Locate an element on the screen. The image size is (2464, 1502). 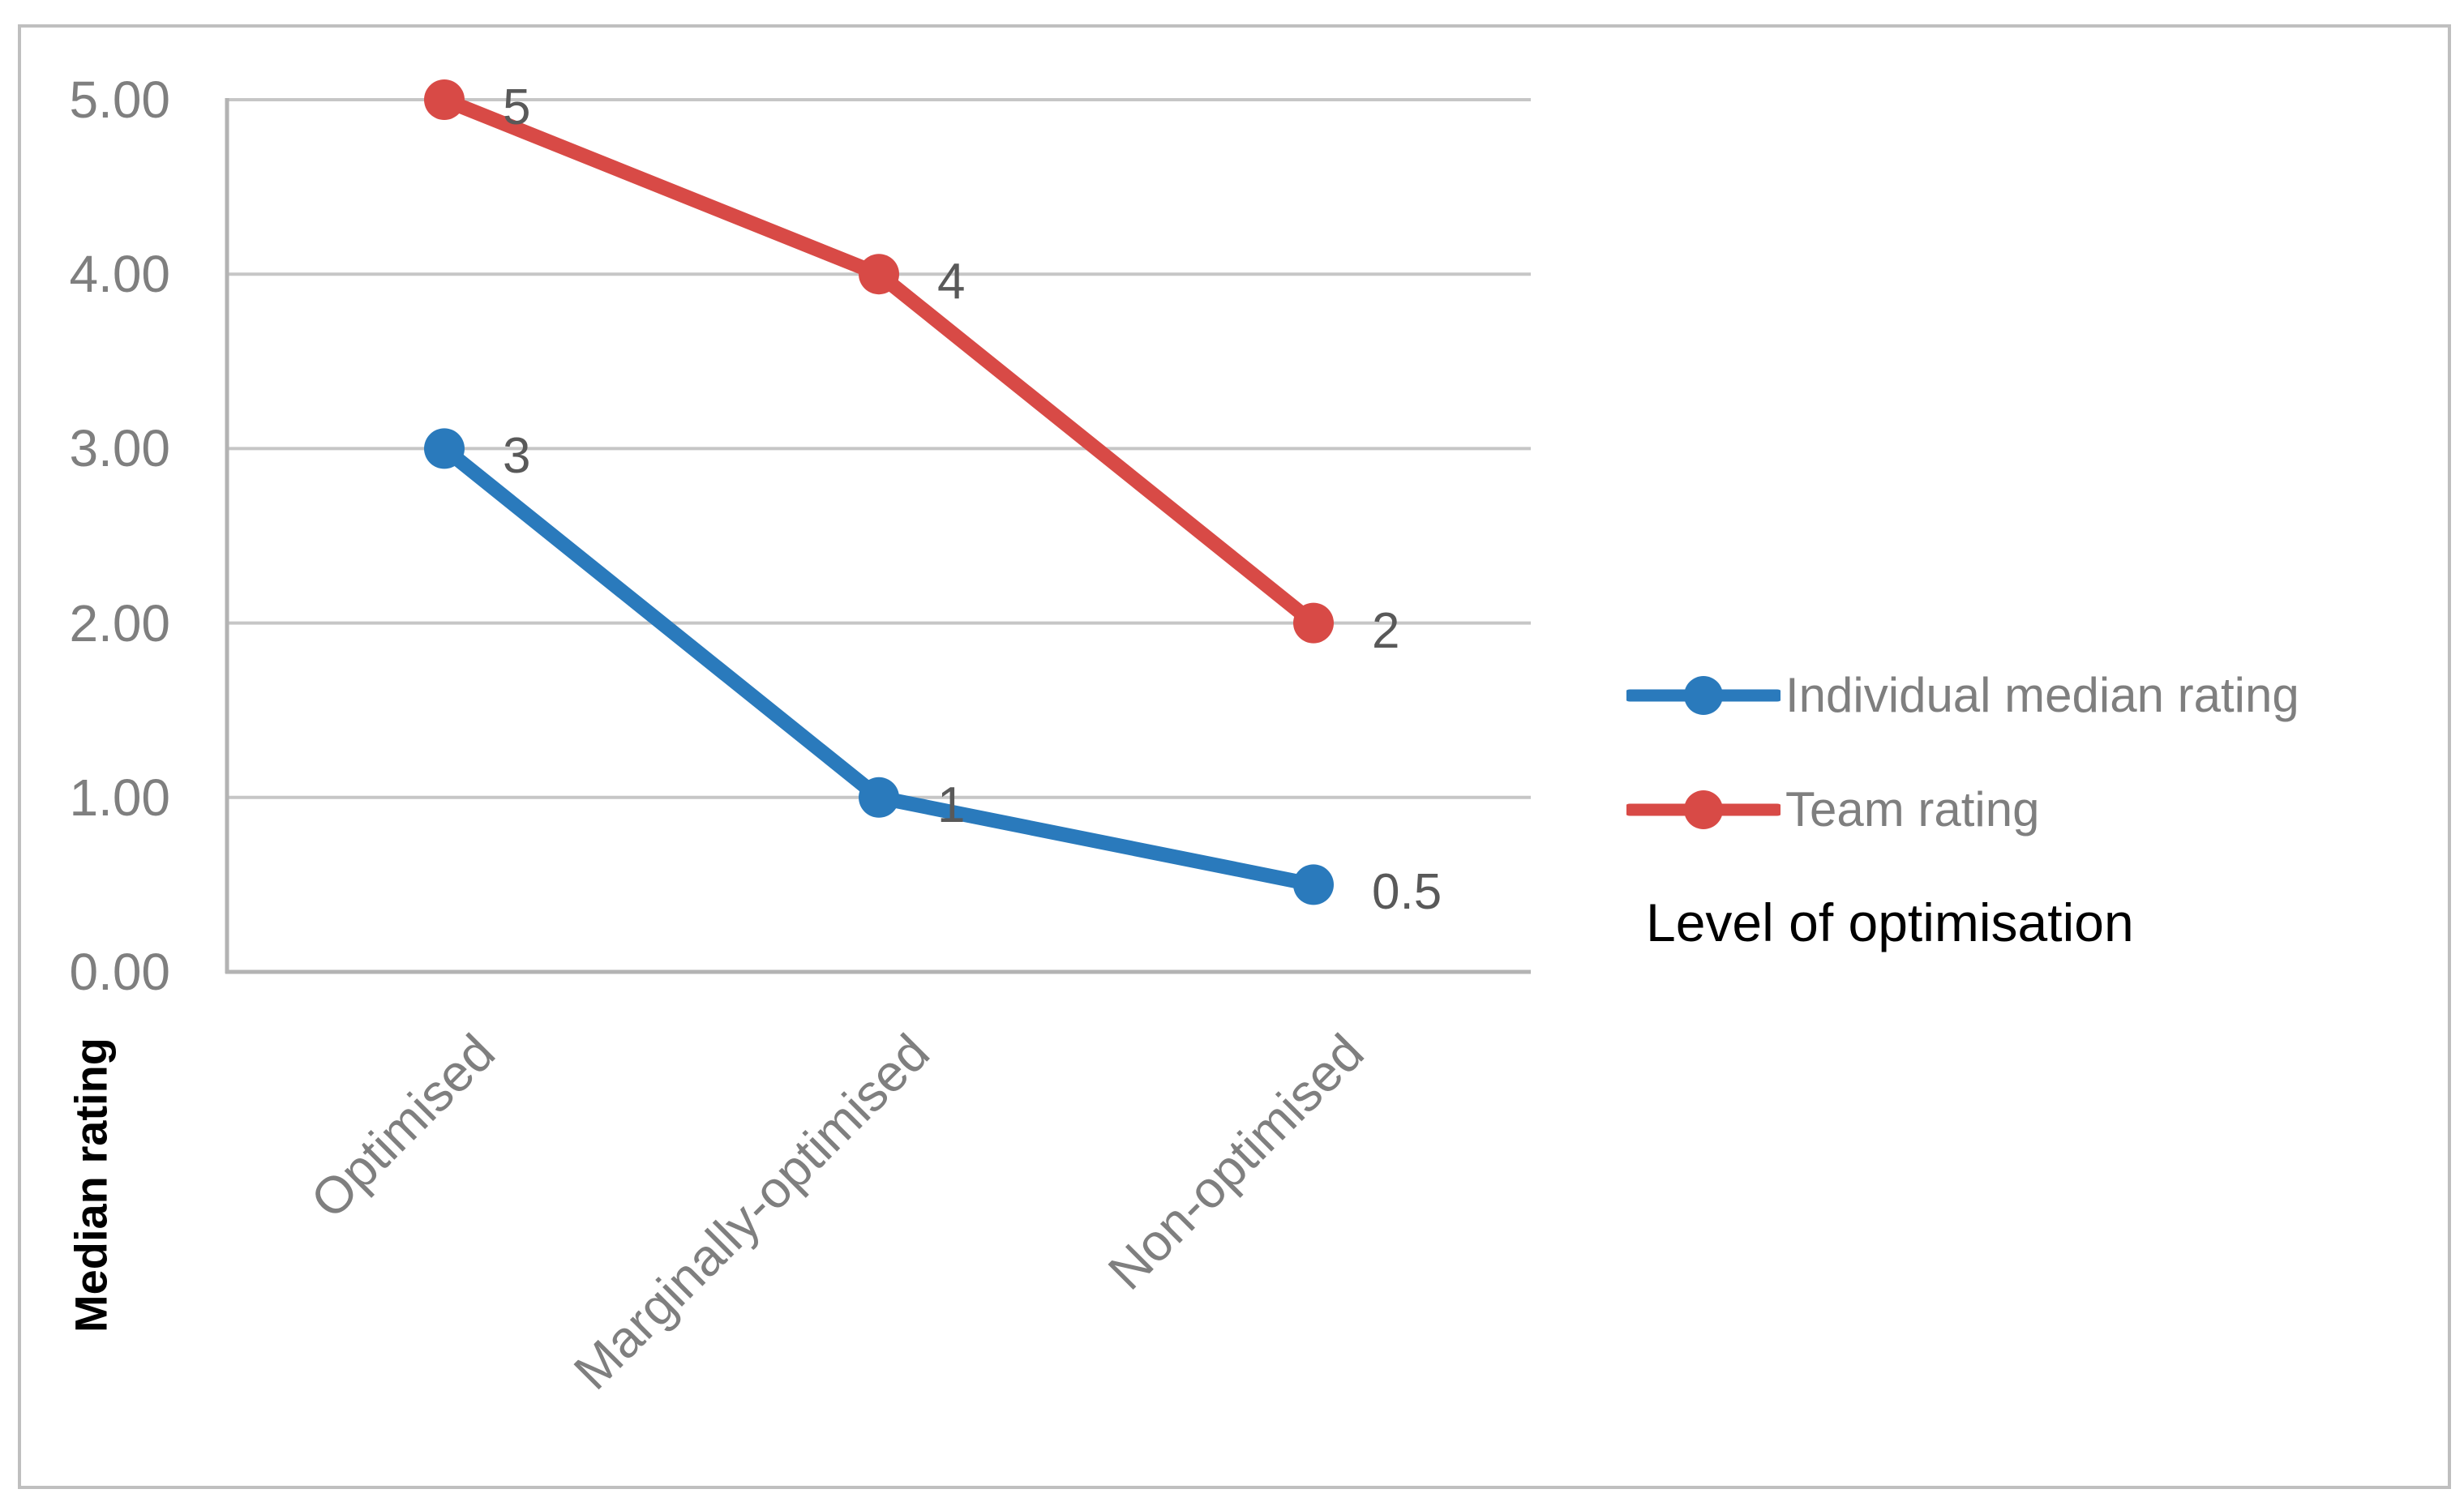
legend-label: Individual median rating is located at coordinates (2042, 695).